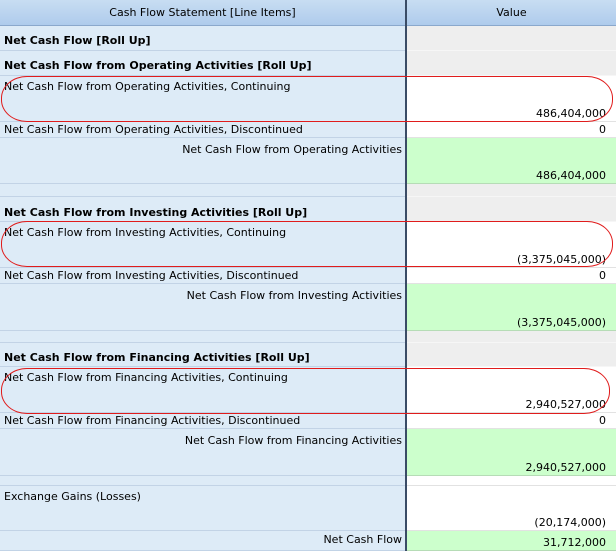  I want to click on row-label: Net Cash Flow from Operating Activities, so click(292, 149).